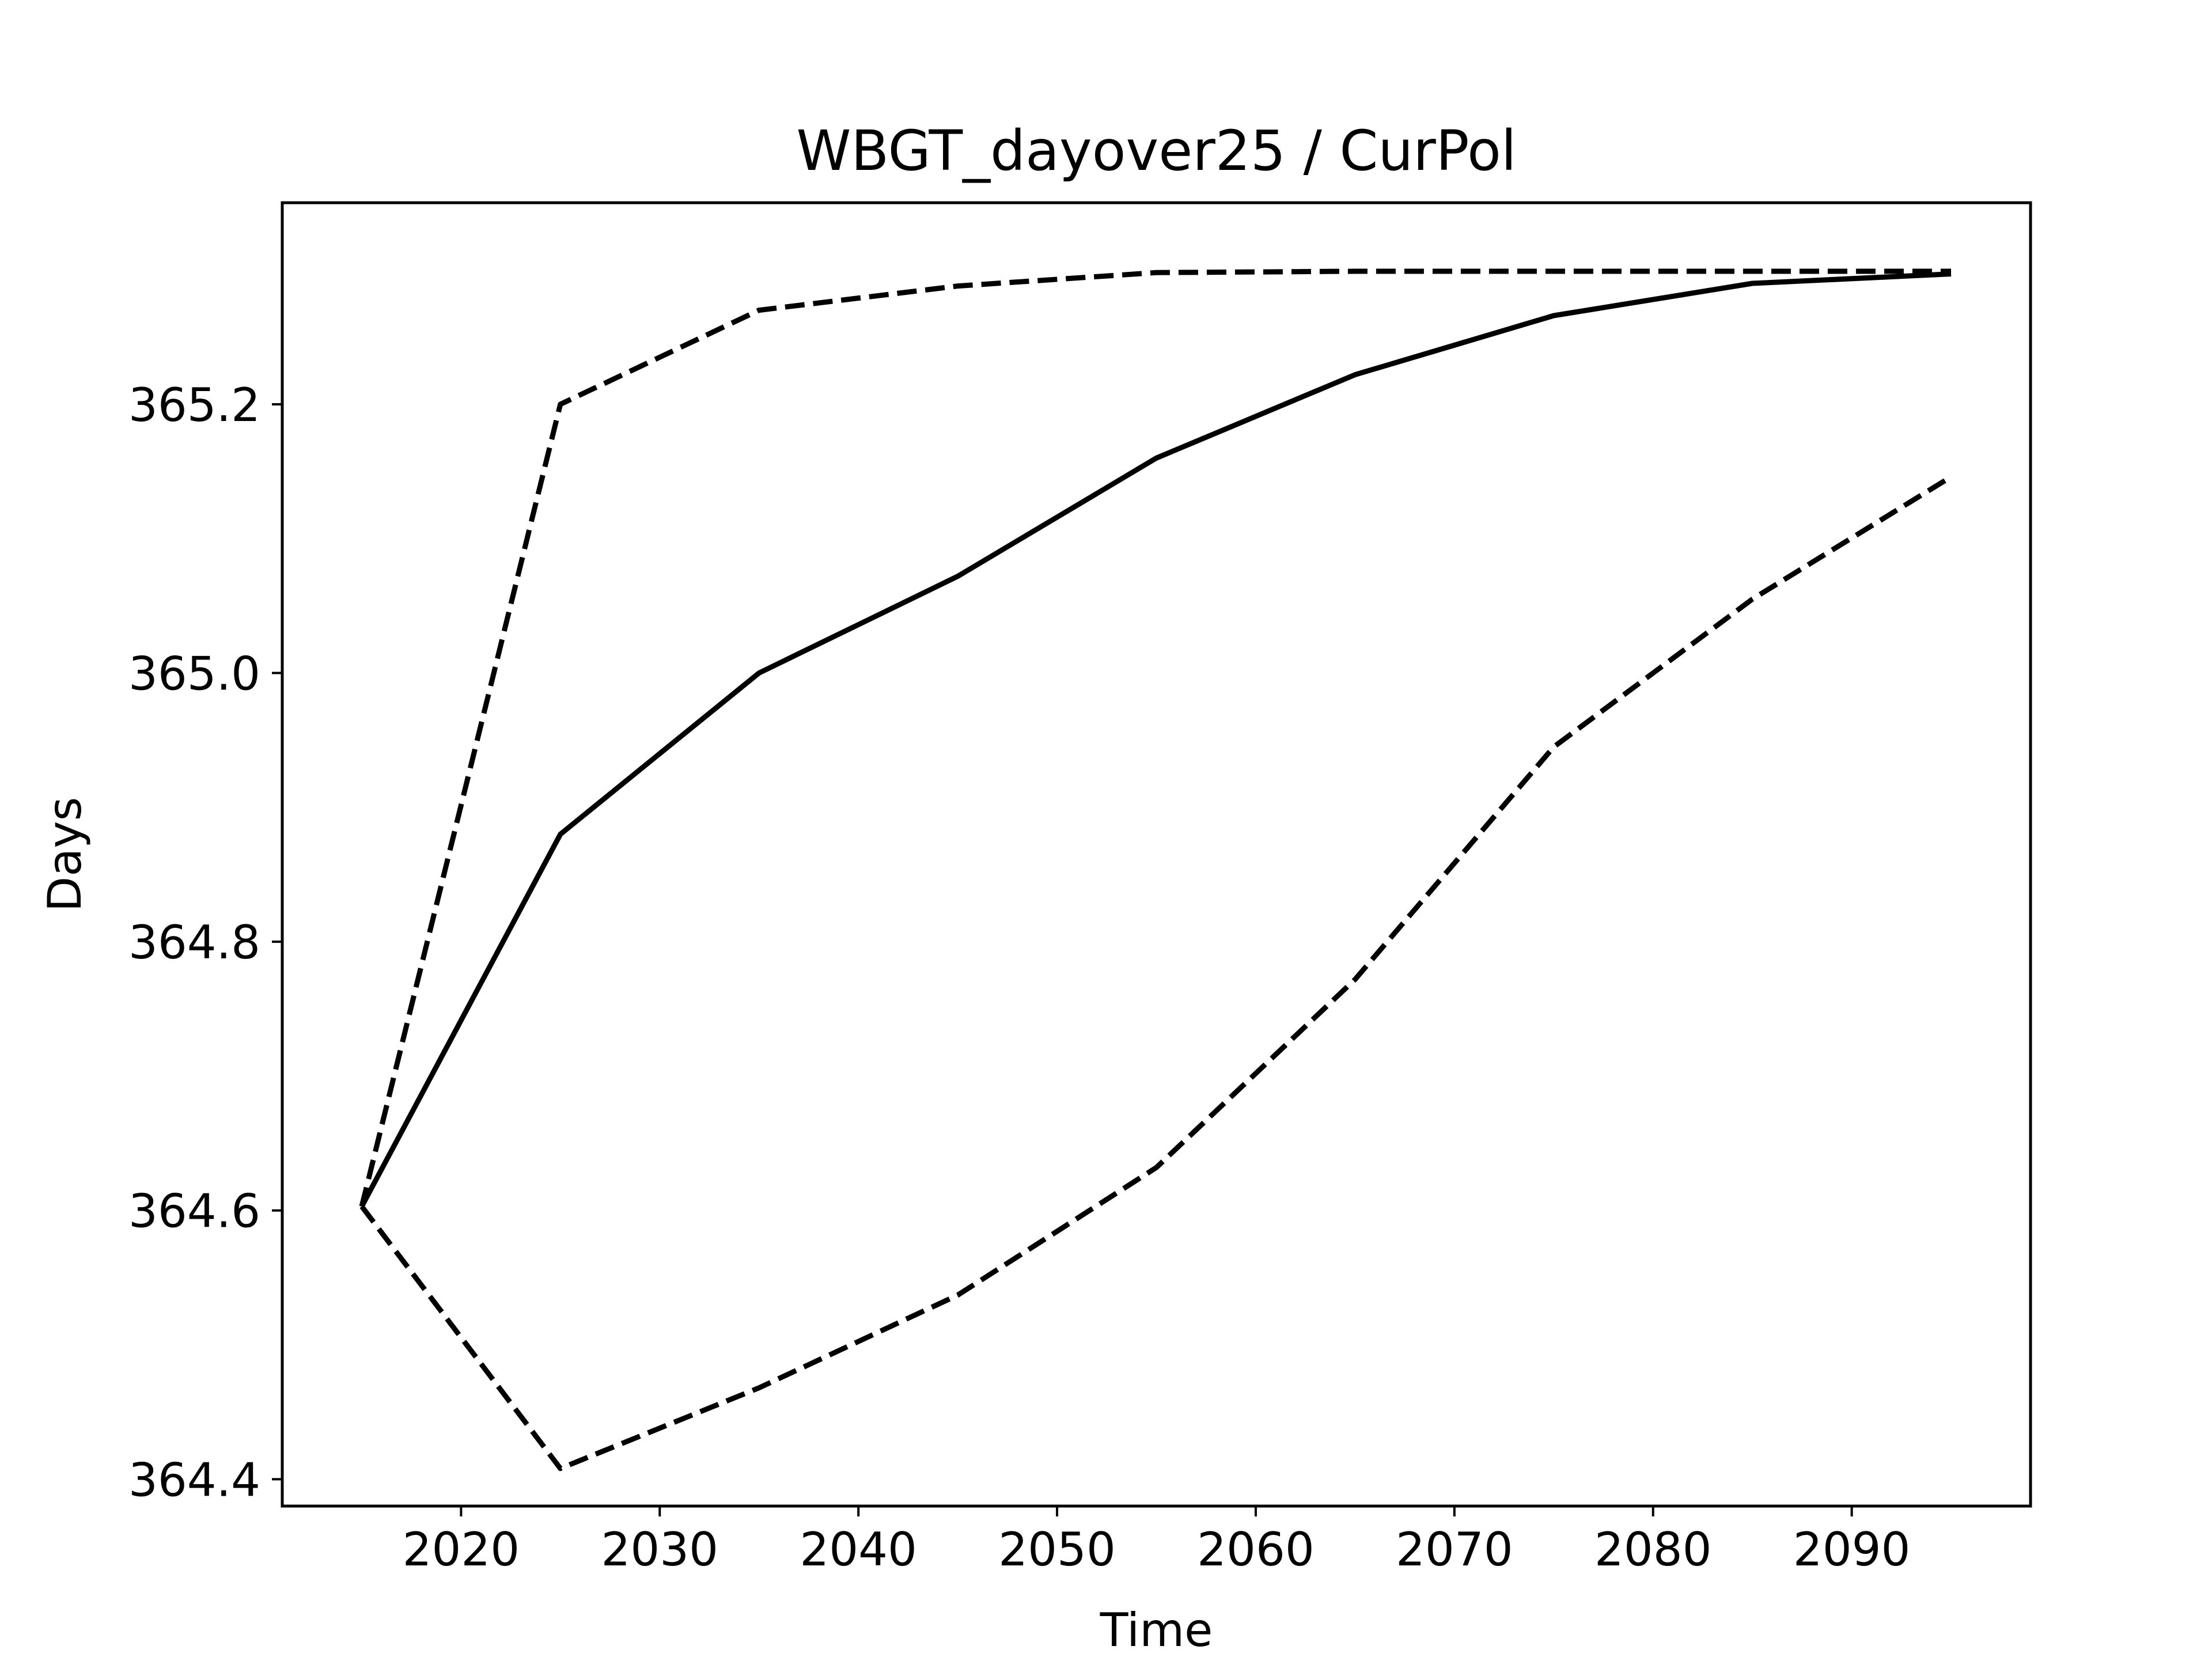  Describe the element at coordinates (1156, 1630) in the screenshot. I see `x-axis-label: Time` at that location.